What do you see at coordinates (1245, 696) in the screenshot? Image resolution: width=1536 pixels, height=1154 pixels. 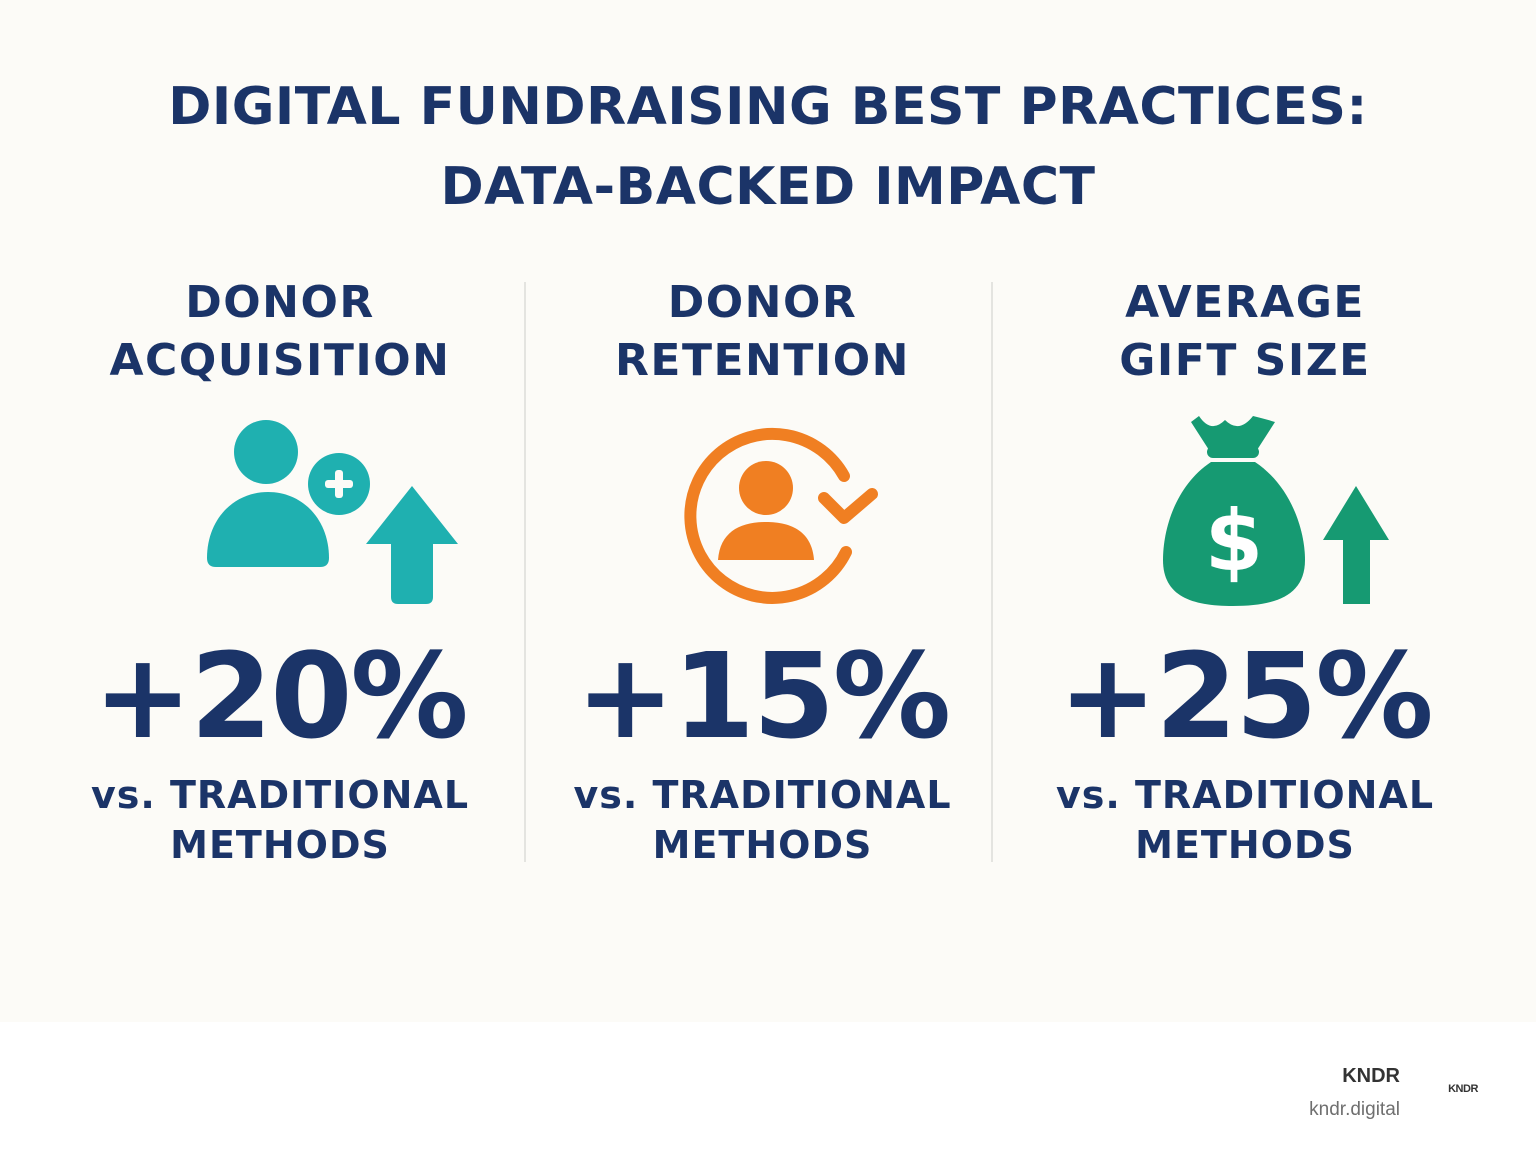 I see `metric-value: +25%` at bounding box center [1245, 696].